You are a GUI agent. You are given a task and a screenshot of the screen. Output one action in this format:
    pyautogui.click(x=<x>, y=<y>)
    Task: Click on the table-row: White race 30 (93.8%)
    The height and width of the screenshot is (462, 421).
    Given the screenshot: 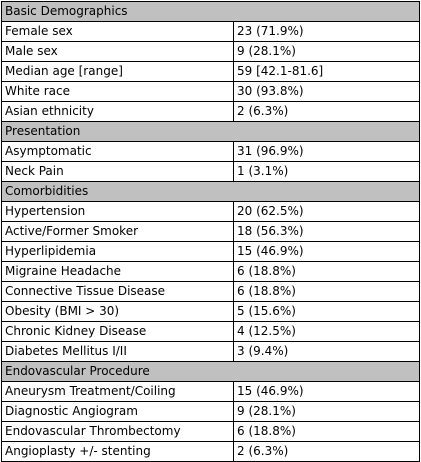 What is the action you would take?
    pyautogui.click(x=210, y=91)
    